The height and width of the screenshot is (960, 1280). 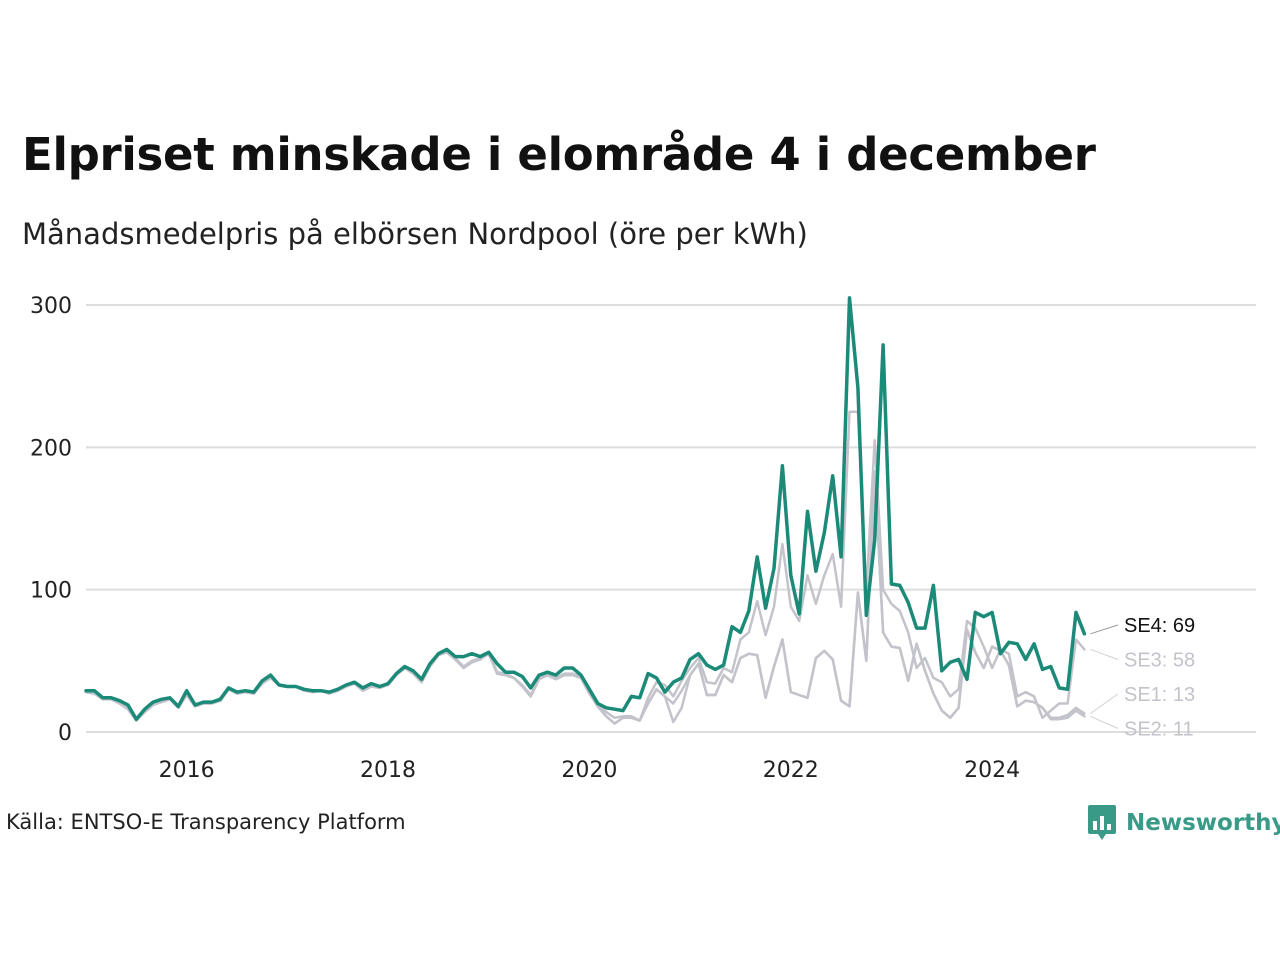 I want to click on x-tick-label-2024: 2024, so click(x=992, y=770).